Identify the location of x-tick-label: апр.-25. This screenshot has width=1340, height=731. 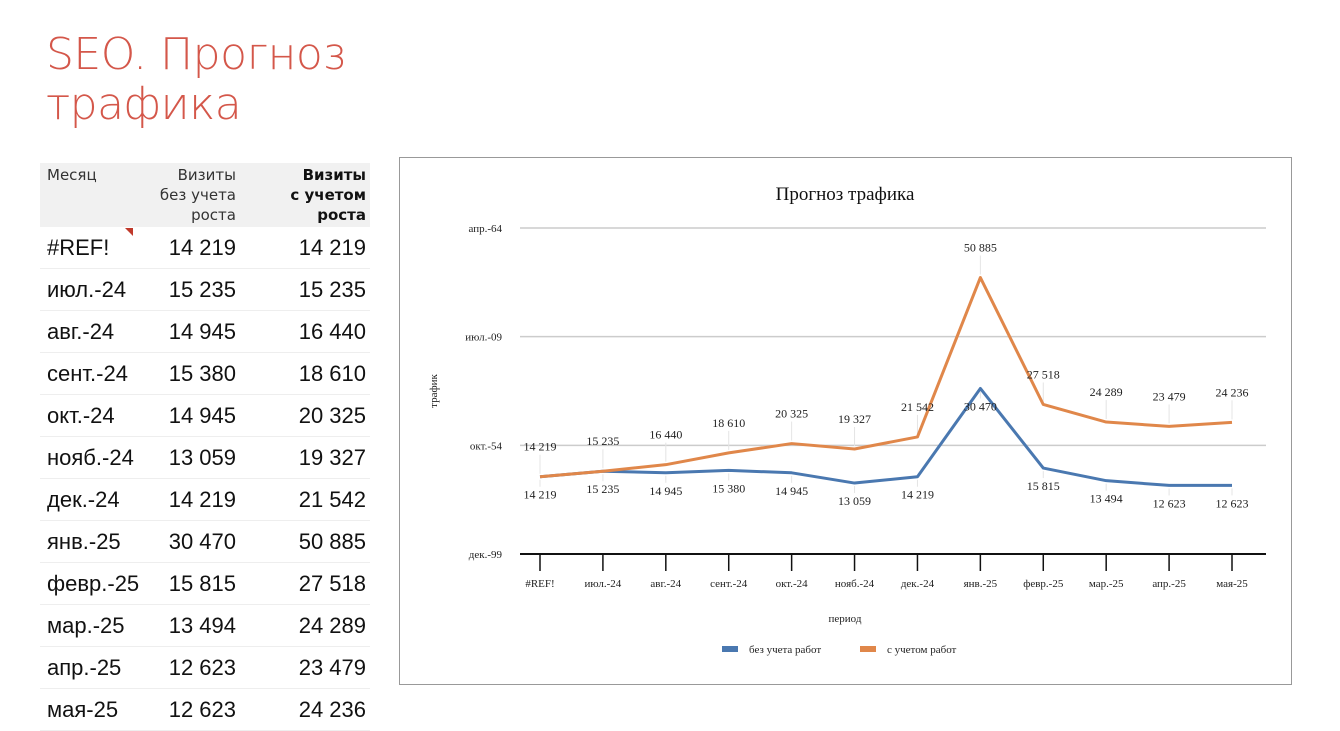
(1169, 584).